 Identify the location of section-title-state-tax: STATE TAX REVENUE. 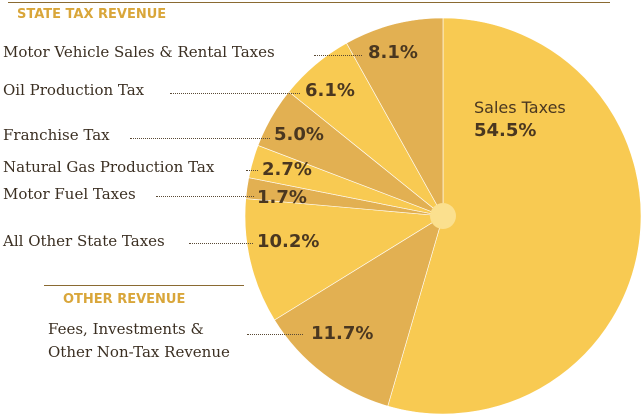
(92, 14).